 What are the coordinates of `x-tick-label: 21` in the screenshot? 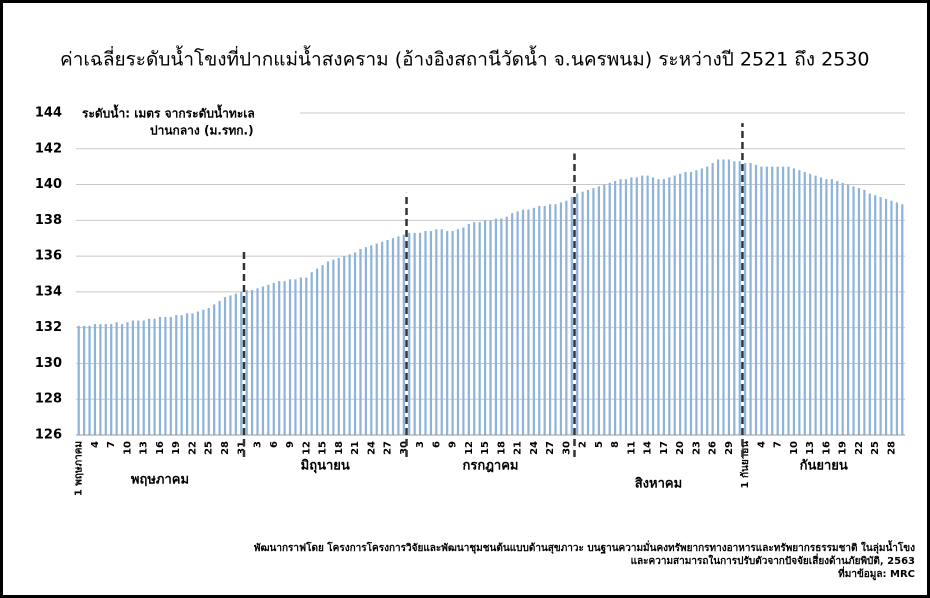 It's located at (355, 448).